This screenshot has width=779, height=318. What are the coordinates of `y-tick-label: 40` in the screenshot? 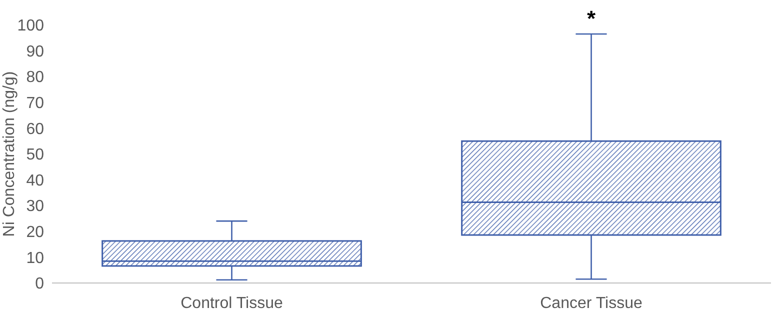 It's located at (35, 181).